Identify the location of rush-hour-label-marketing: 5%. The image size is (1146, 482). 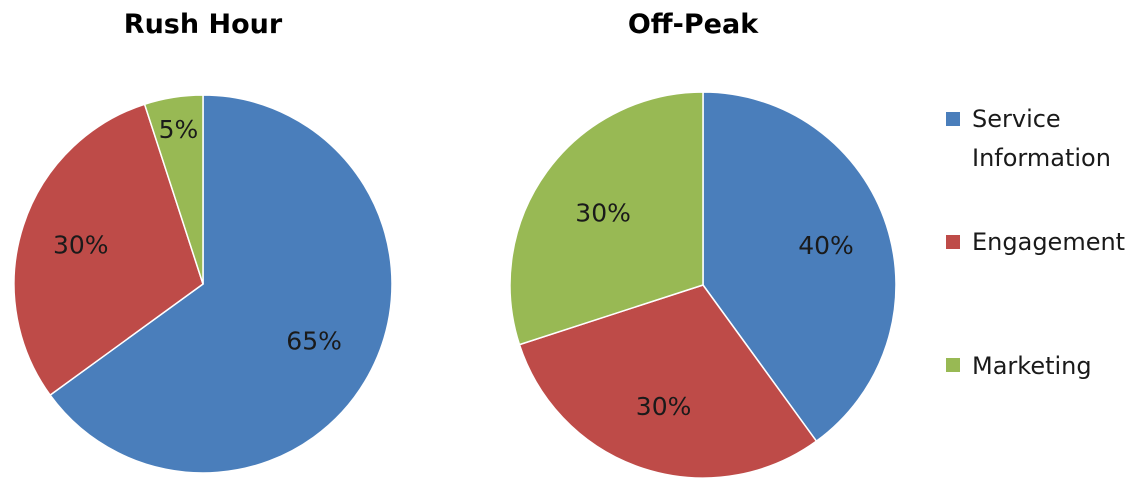
(179, 129).